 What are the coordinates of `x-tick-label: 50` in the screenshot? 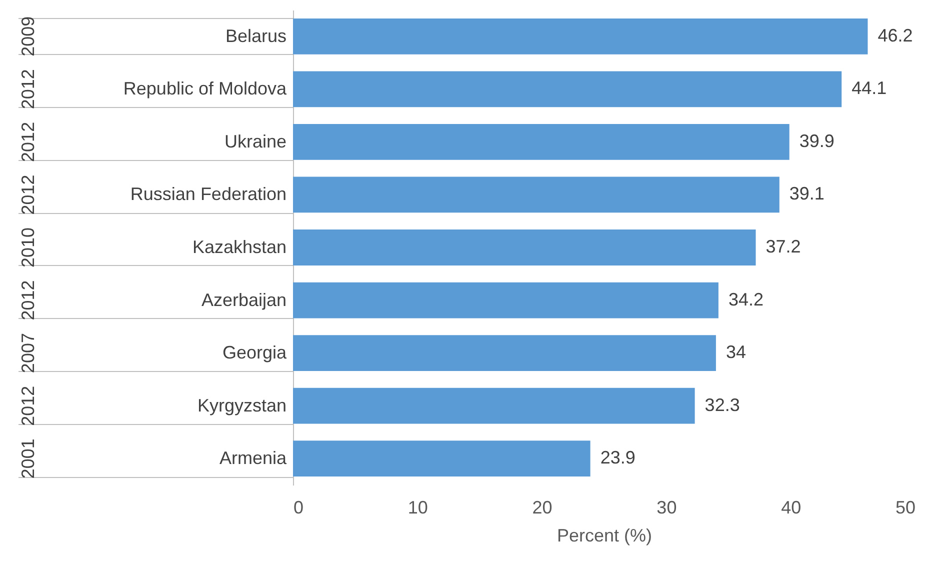 It's located at (905, 508).